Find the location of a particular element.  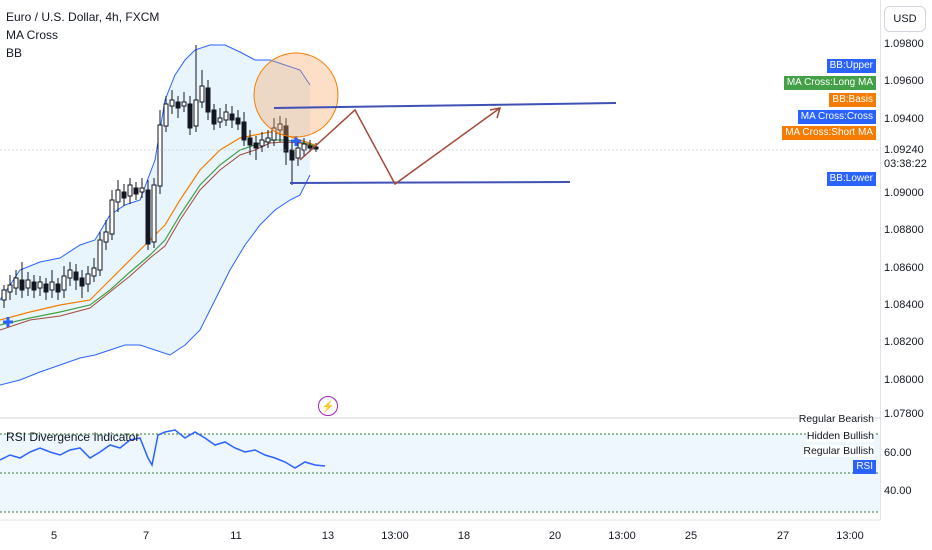

lightning-bolt-icon: ⚡ is located at coordinates (328, 406).